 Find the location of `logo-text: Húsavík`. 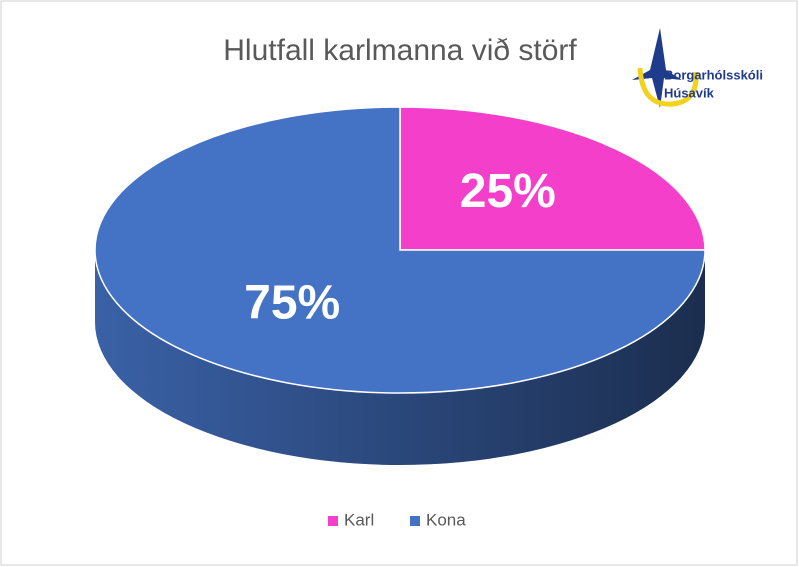

logo-text: Húsavík is located at coordinates (689, 92).